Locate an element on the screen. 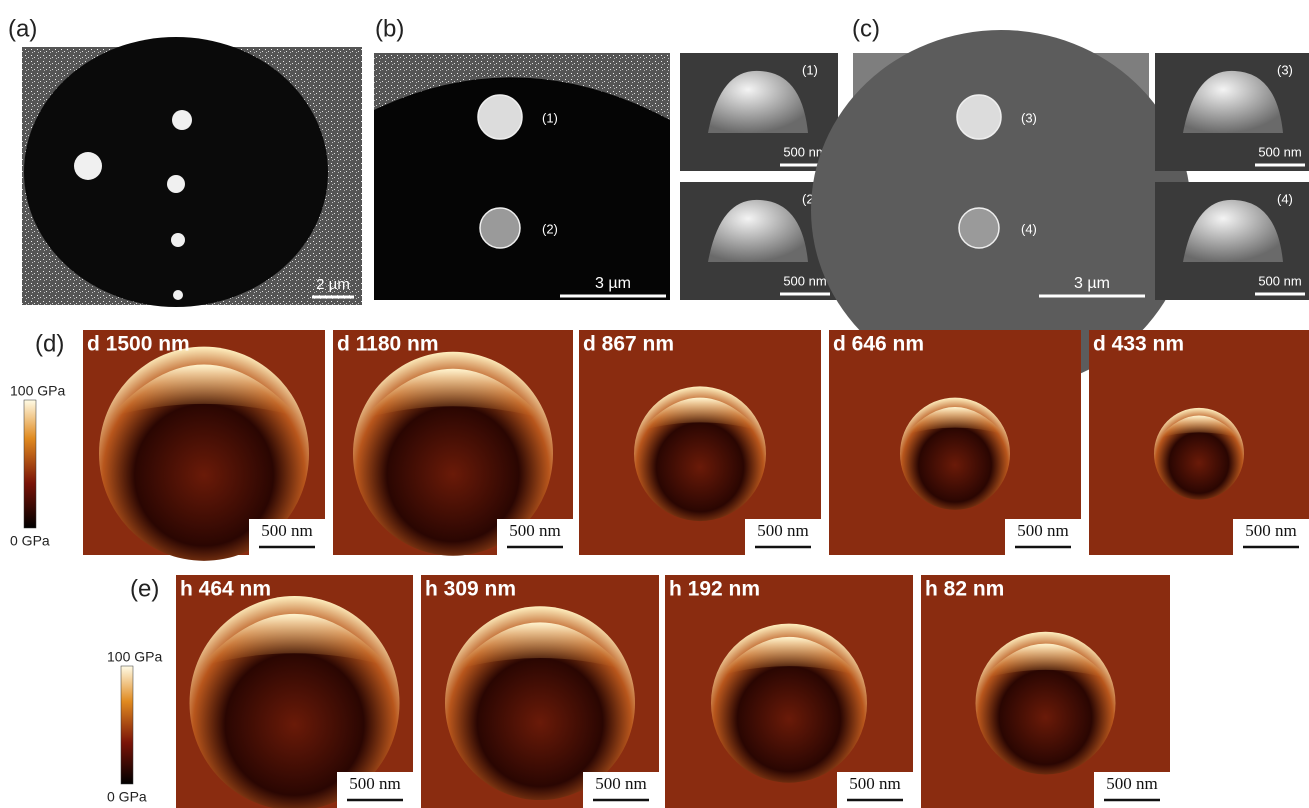 The height and width of the screenshot is (808, 1309). modulus-map: h 464 nm 500 nm is located at coordinates (294, 691).